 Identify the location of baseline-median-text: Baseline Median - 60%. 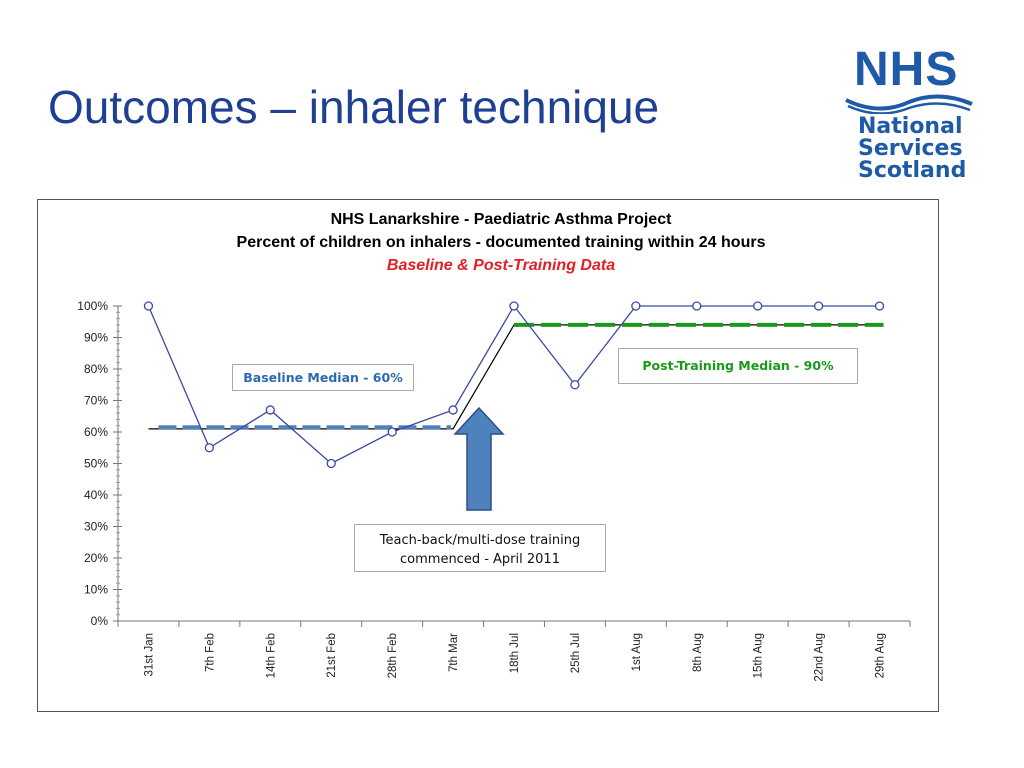
(323, 377).